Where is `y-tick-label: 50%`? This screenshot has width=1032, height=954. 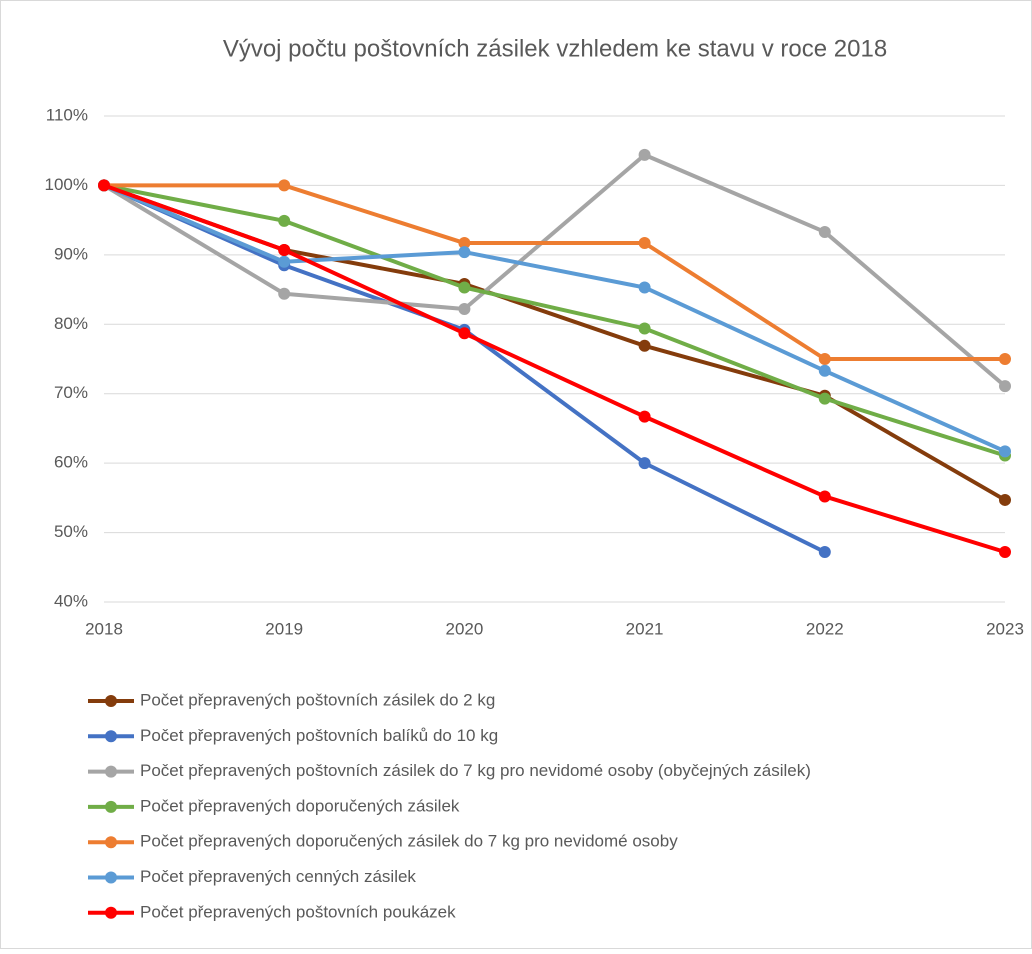 y-tick-label: 50% is located at coordinates (71, 531).